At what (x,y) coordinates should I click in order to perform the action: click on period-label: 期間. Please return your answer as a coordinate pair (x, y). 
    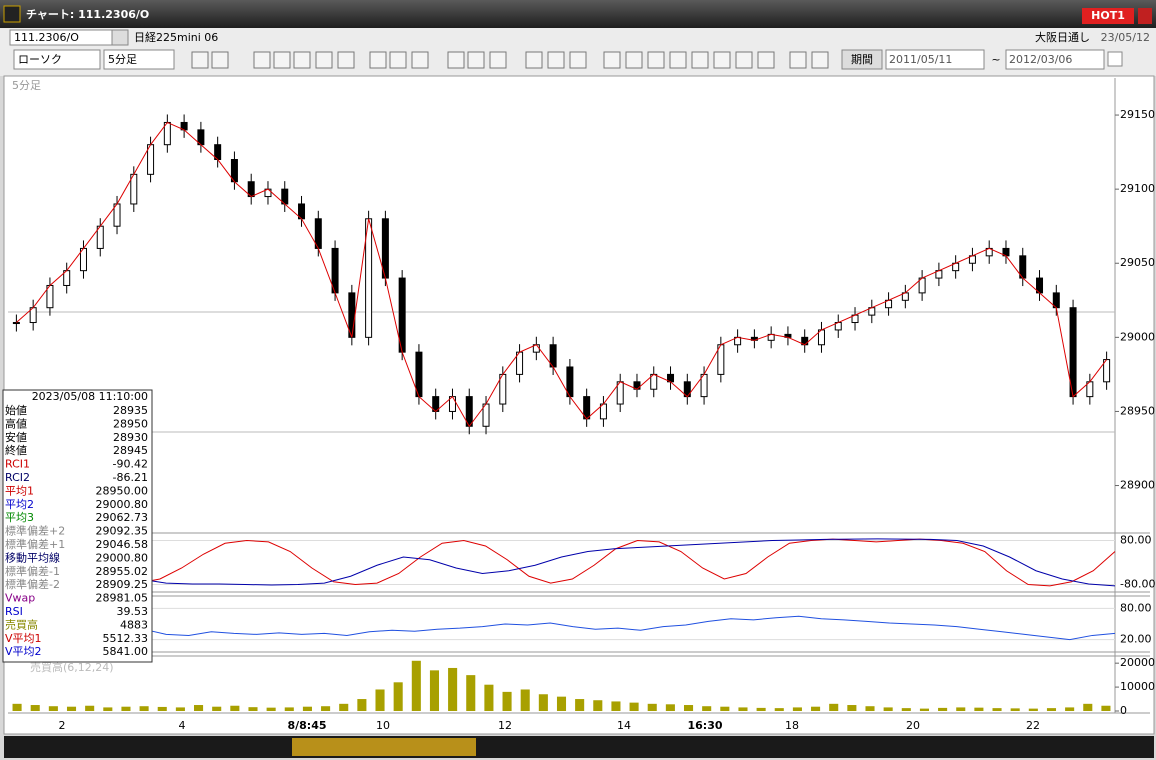
    Looking at the image, I should click on (862, 59).